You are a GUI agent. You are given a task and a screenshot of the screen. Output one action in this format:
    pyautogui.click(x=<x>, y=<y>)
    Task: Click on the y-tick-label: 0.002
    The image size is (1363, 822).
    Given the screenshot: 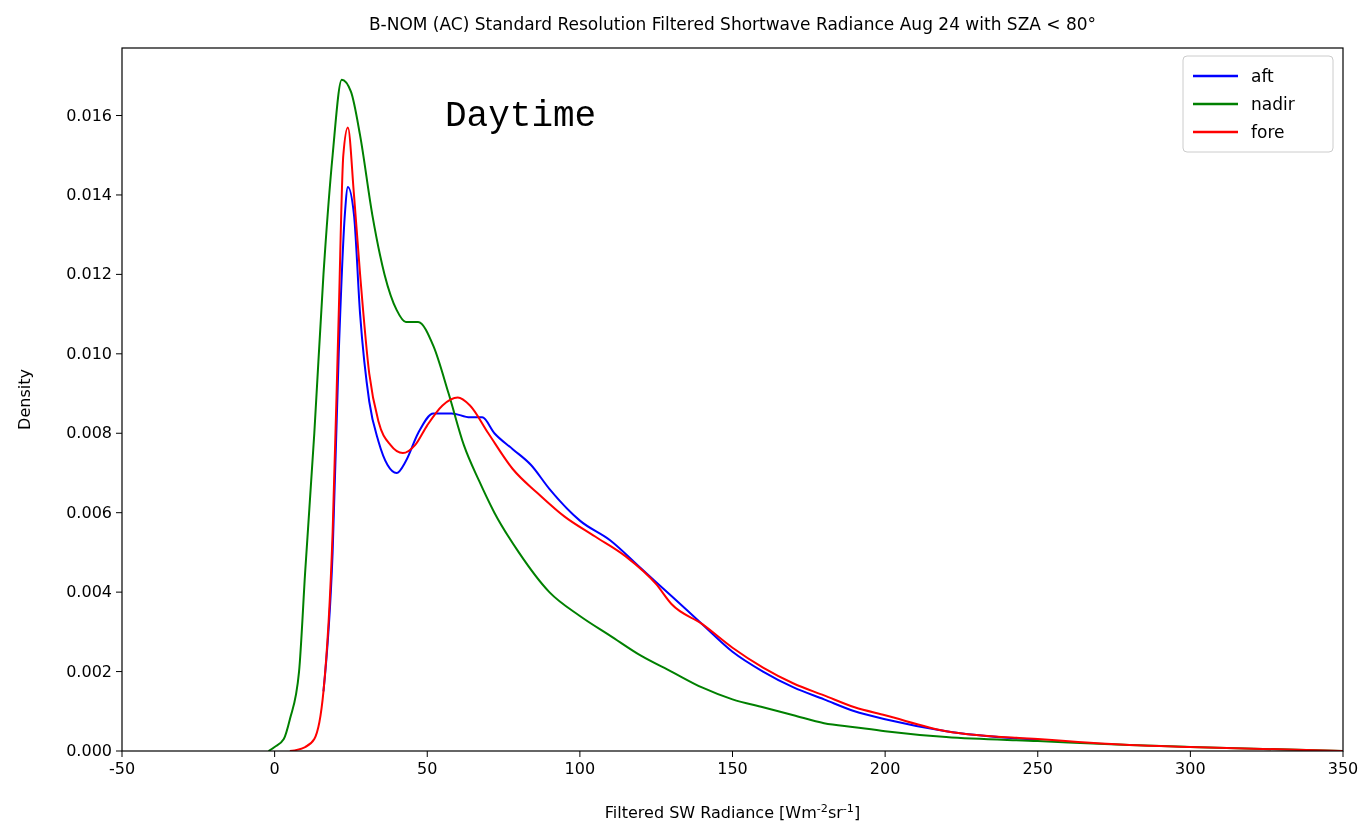 What is the action you would take?
    pyautogui.click(x=89, y=671)
    